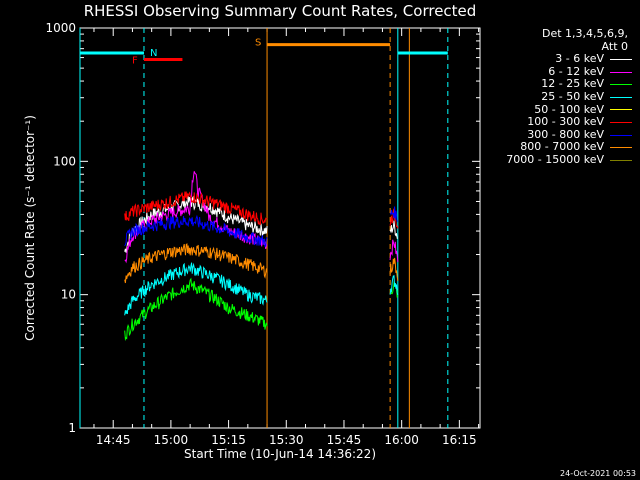  What do you see at coordinates (286, 440) in the screenshot?
I see `x-tick-label: 15:30` at bounding box center [286, 440].